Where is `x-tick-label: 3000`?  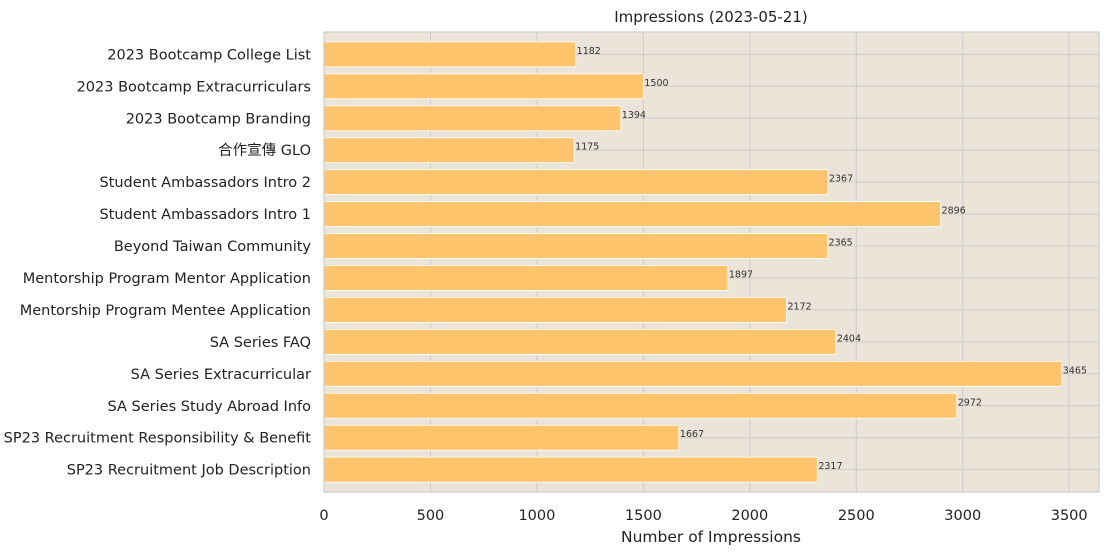
x-tick-label: 3000 is located at coordinates (962, 516).